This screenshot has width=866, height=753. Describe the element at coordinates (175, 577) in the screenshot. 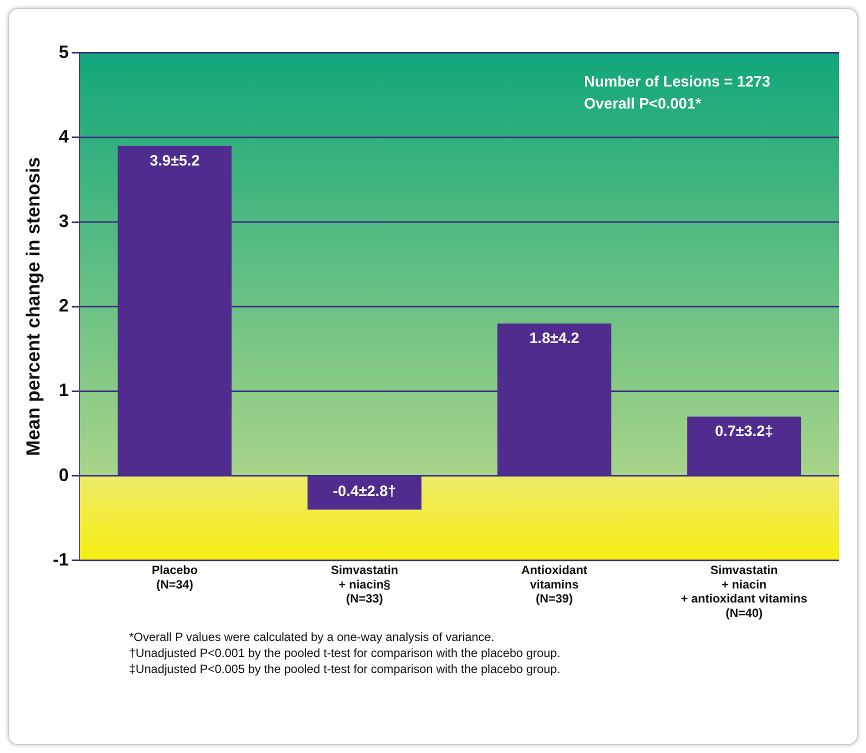

I see `x-tick-label: Placebo (N=34)` at that location.